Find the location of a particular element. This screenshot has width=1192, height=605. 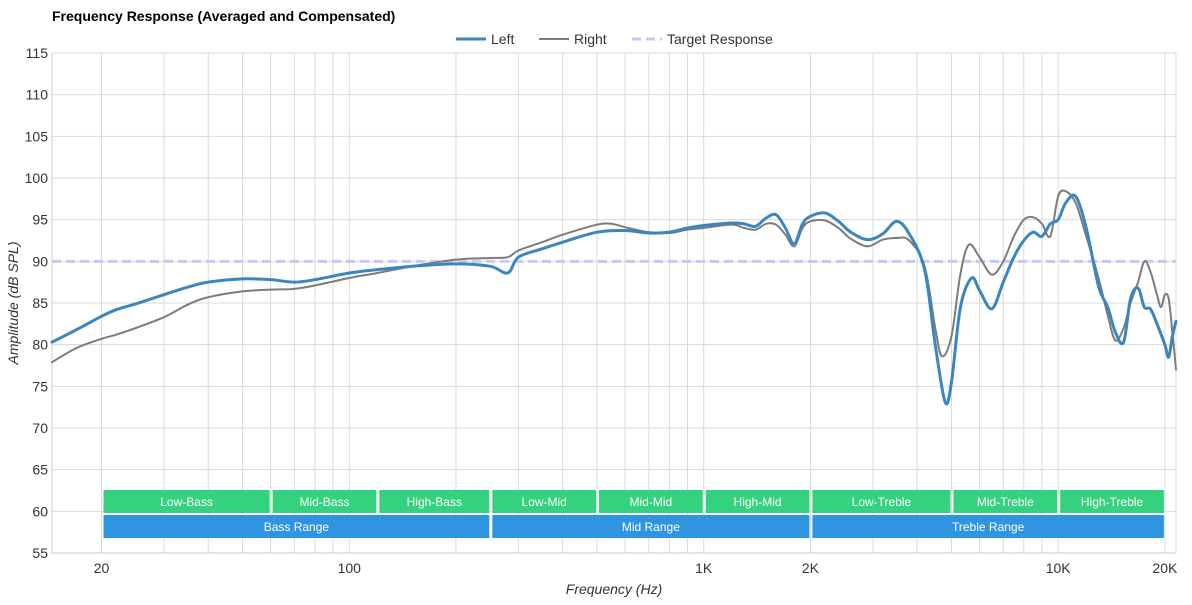

y-tick-label: 75 is located at coordinates (40, 386).